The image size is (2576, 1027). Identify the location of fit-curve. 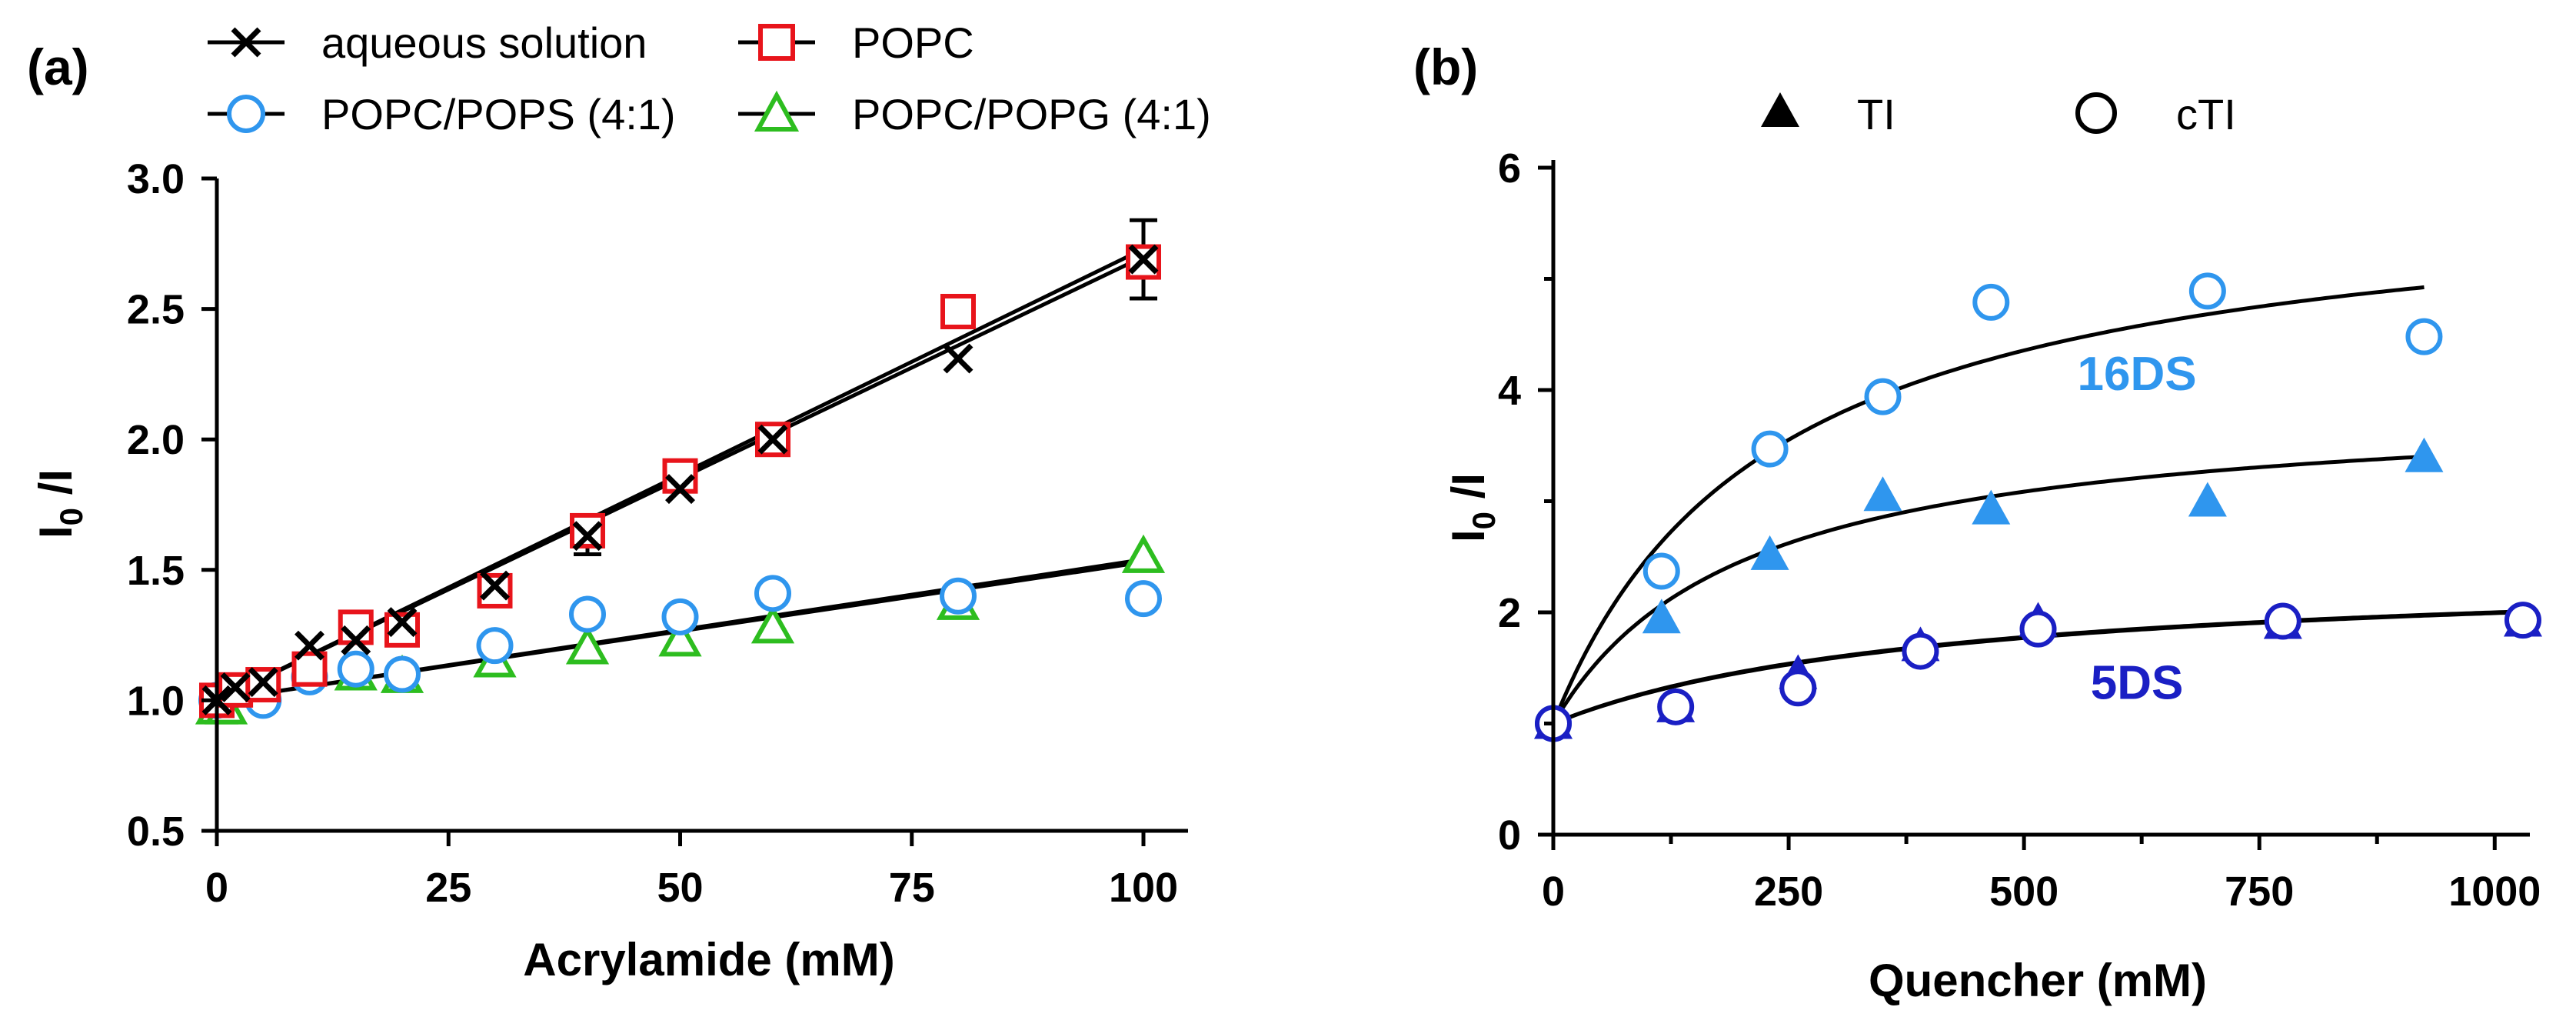
(1988, 505).